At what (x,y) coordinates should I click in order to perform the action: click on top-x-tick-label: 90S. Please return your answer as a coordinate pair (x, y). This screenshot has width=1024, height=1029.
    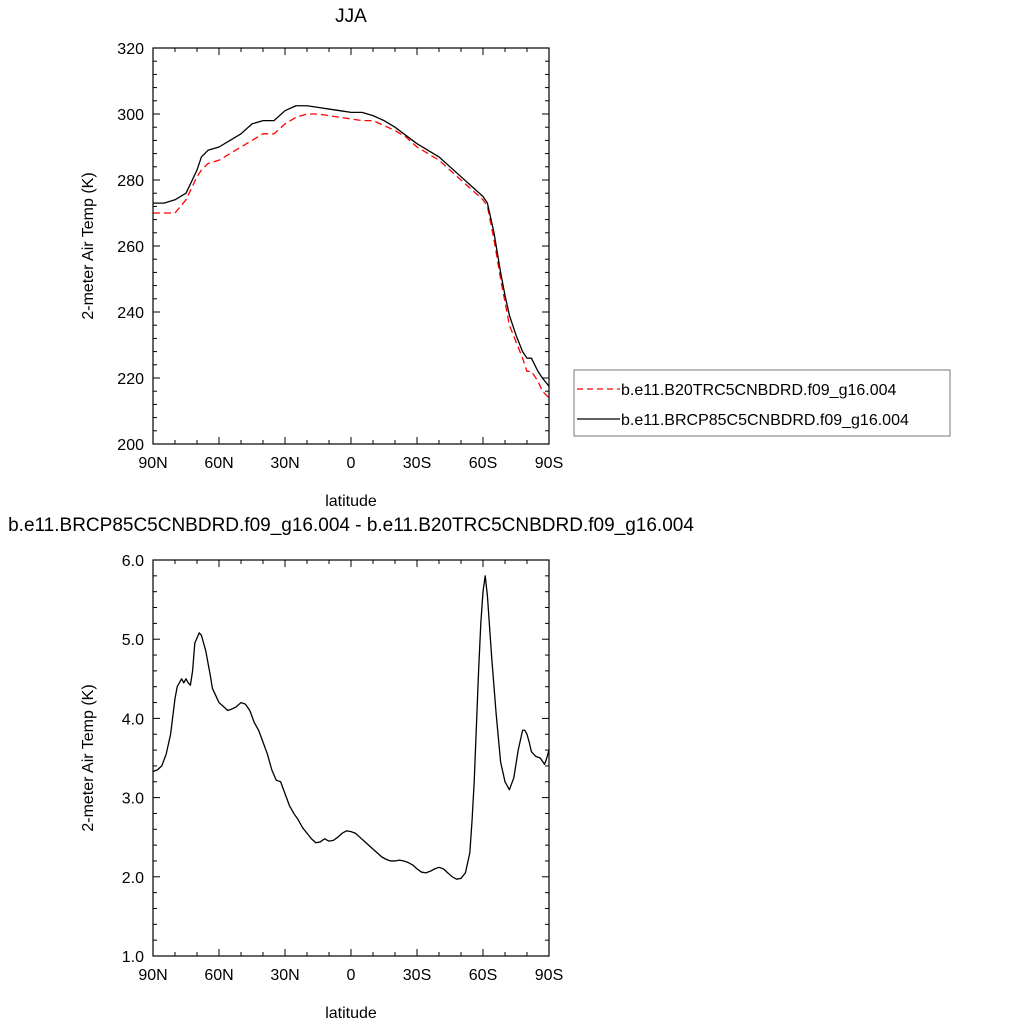
    Looking at the image, I should click on (549, 463).